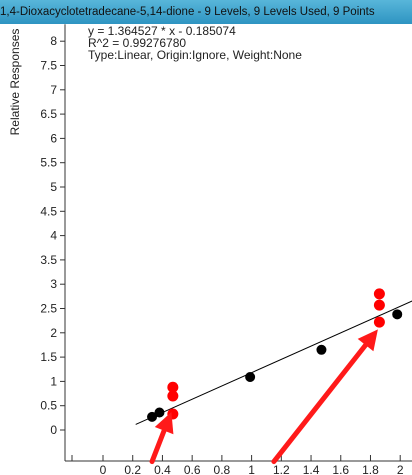  Describe the element at coordinates (53, 187) in the screenshot. I see `y-tick-label: 5` at that location.